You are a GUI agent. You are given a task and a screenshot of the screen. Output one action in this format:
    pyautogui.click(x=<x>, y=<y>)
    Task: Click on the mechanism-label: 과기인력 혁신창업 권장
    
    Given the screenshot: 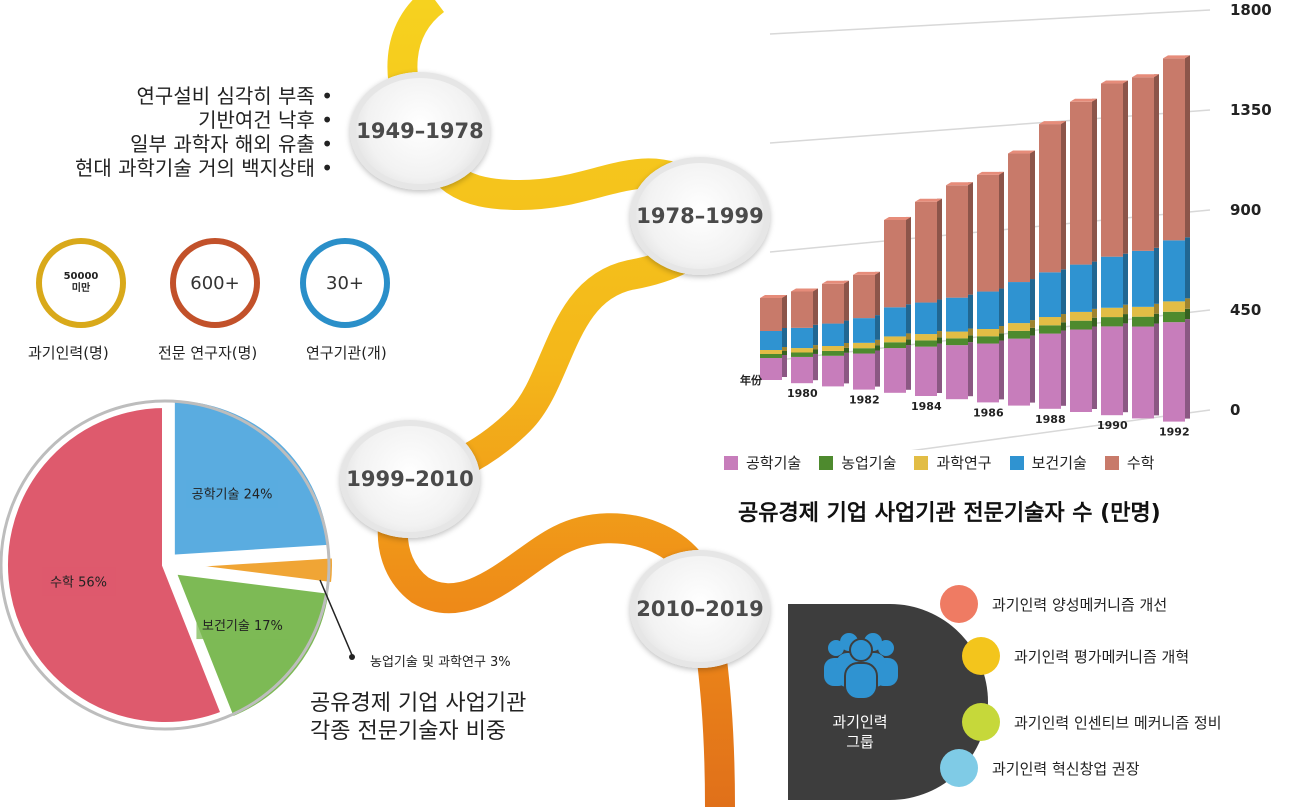 What is the action you would take?
    pyautogui.click(x=1066, y=768)
    